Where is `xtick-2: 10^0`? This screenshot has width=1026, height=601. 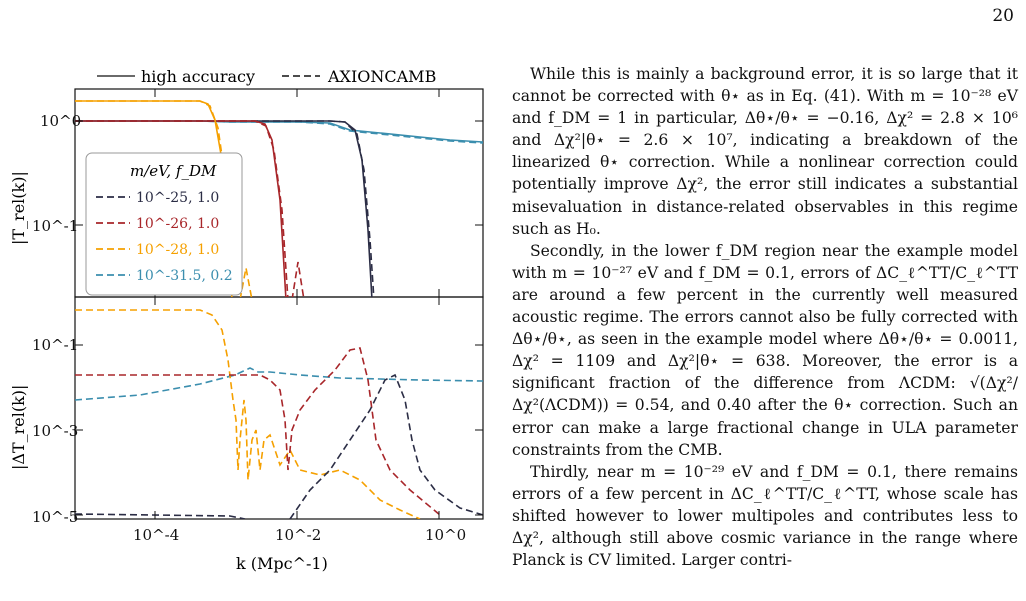
xtick-2: 10^0 is located at coordinates (445, 535).